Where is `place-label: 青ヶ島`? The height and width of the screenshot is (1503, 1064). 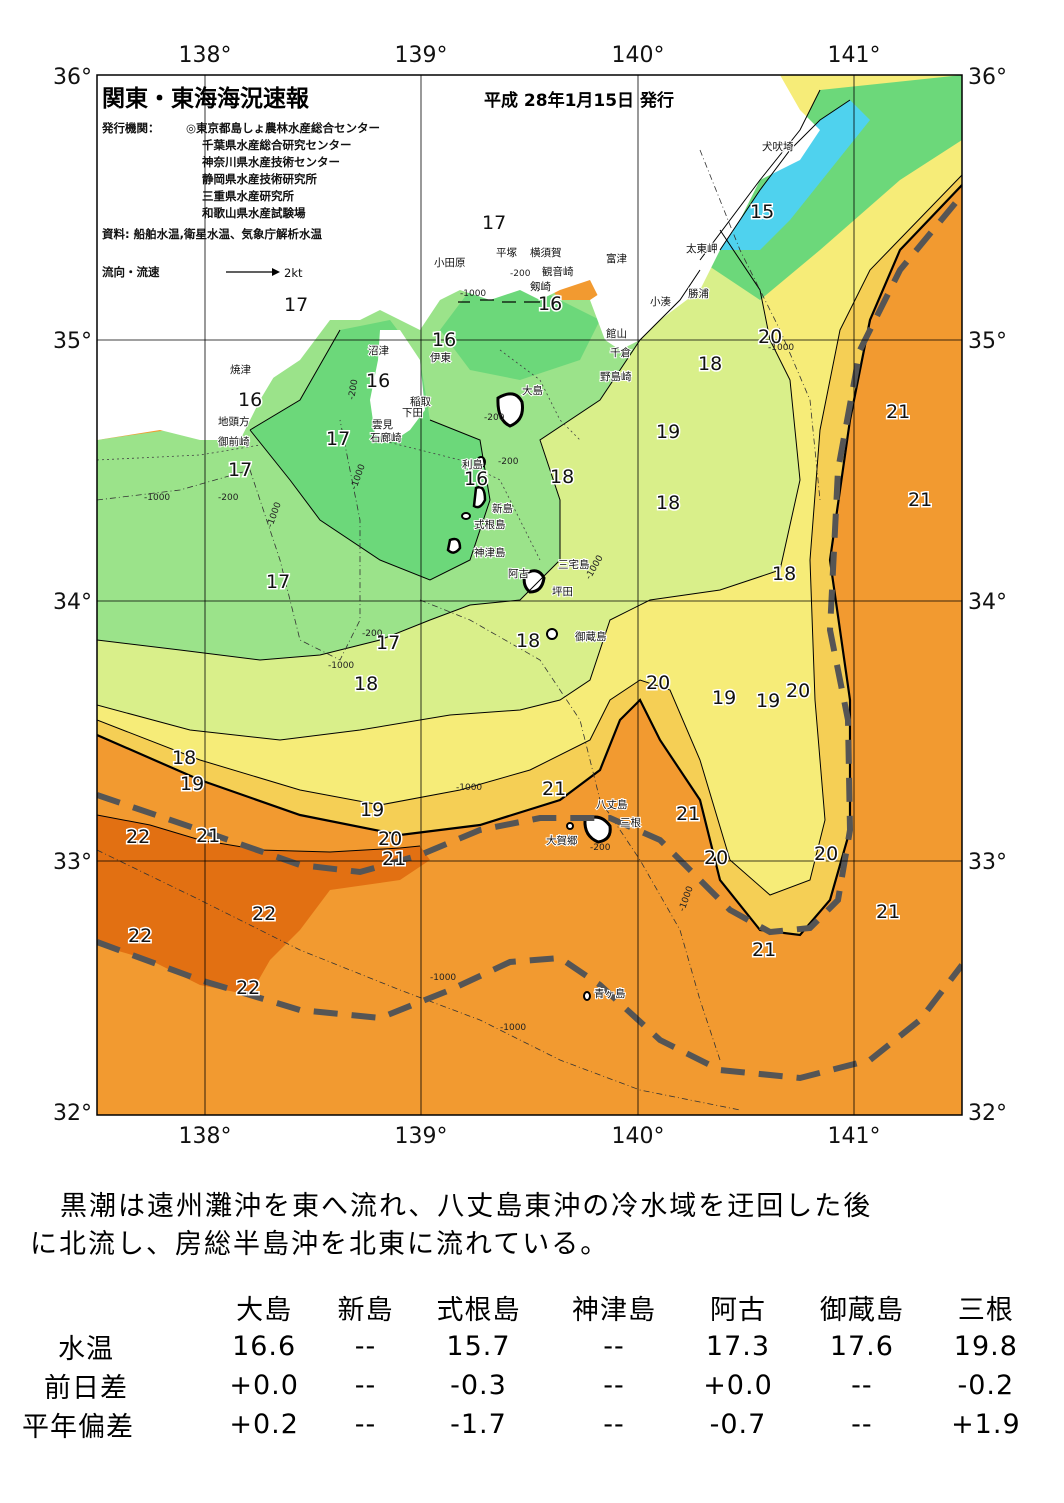
place-label: 青ヶ島 is located at coordinates (610, 993).